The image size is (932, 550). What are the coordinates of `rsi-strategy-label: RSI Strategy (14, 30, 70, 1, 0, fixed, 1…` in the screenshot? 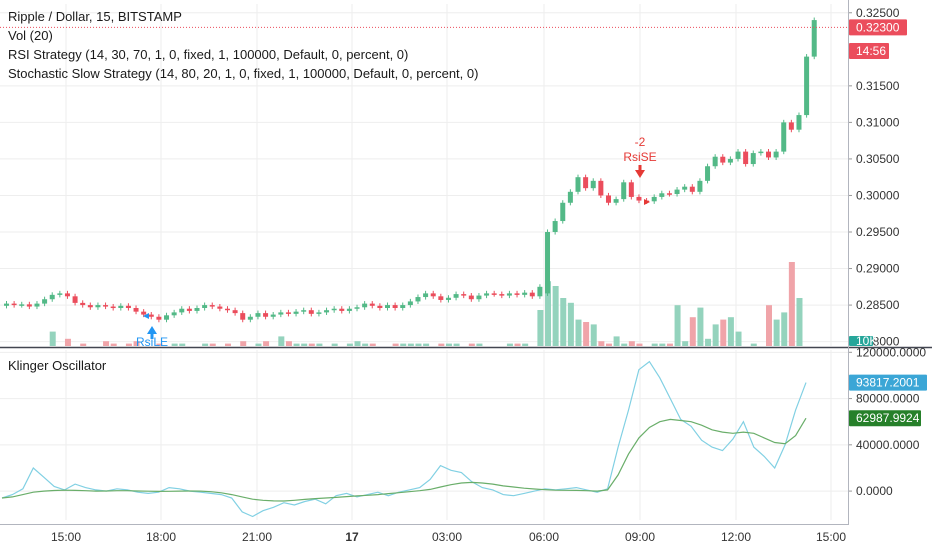 It's located at (208, 54).